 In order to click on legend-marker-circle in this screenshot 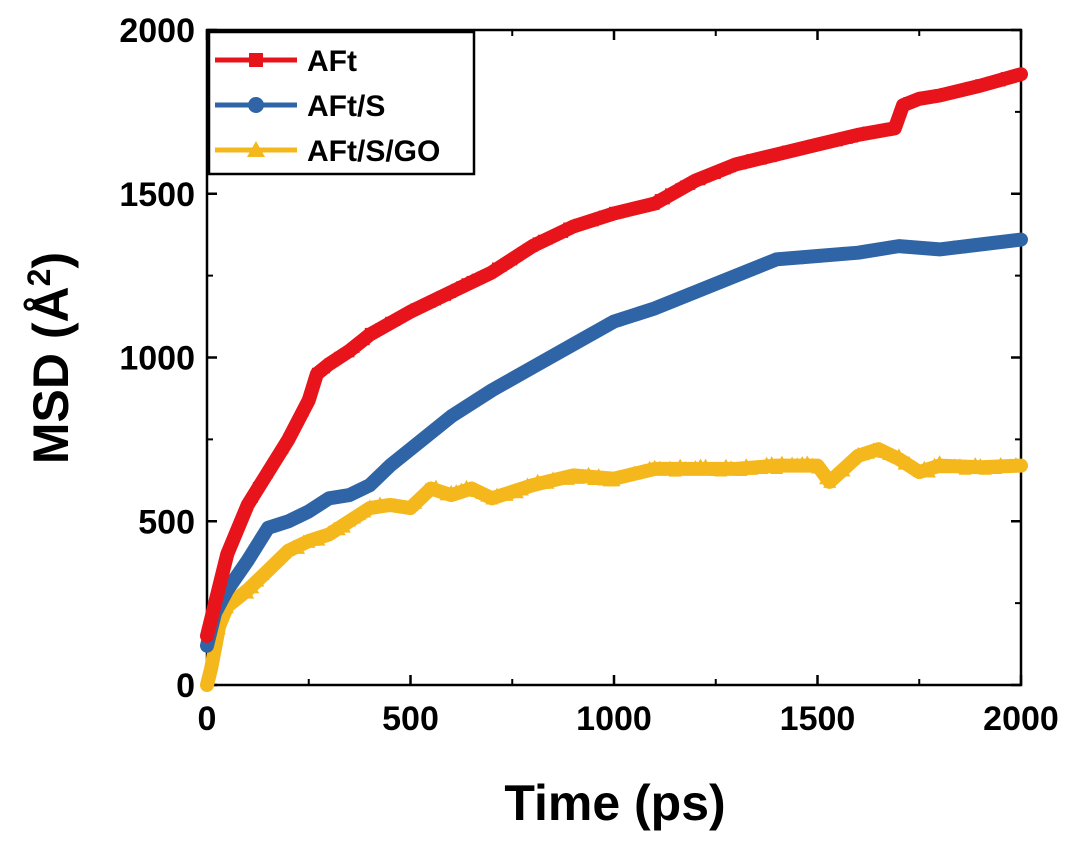, I will do `click(256, 105)`.